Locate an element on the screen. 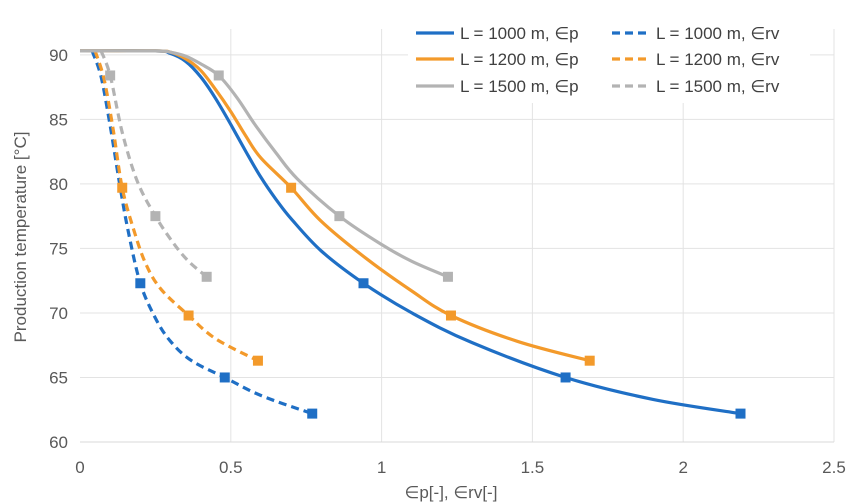 Image resolution: width=846 pixels, height=504 pixels. x-tick-label: 2.5 is located at coordinates (834, 467).